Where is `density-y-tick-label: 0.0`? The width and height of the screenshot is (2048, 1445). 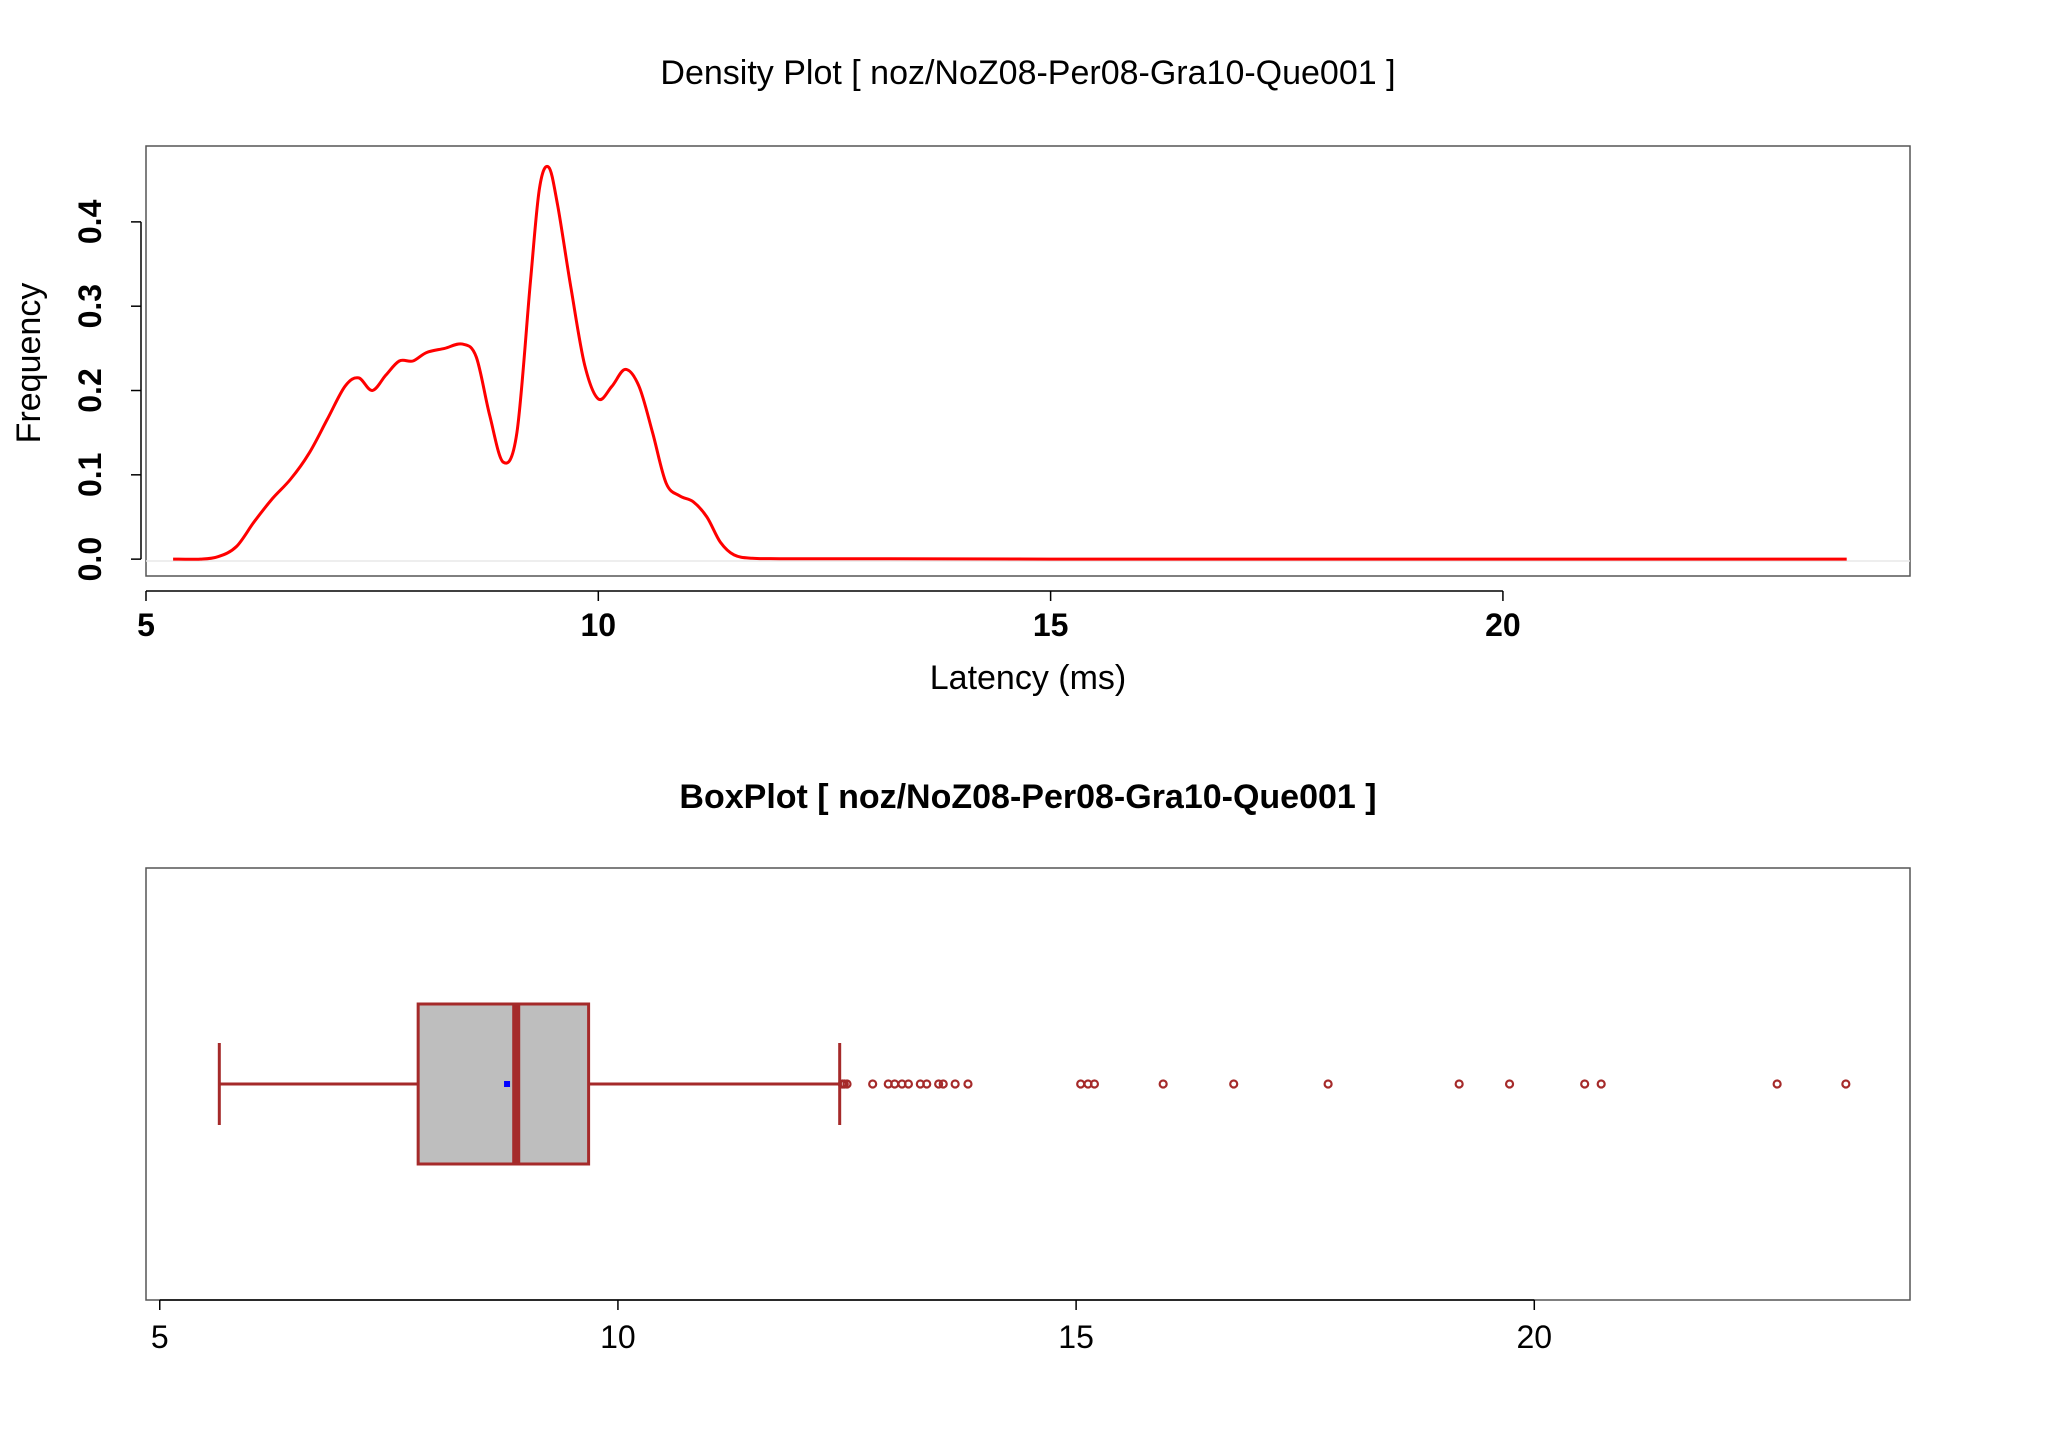
density-y-tick-label: 0.0 is located at coordinates (90, 559).